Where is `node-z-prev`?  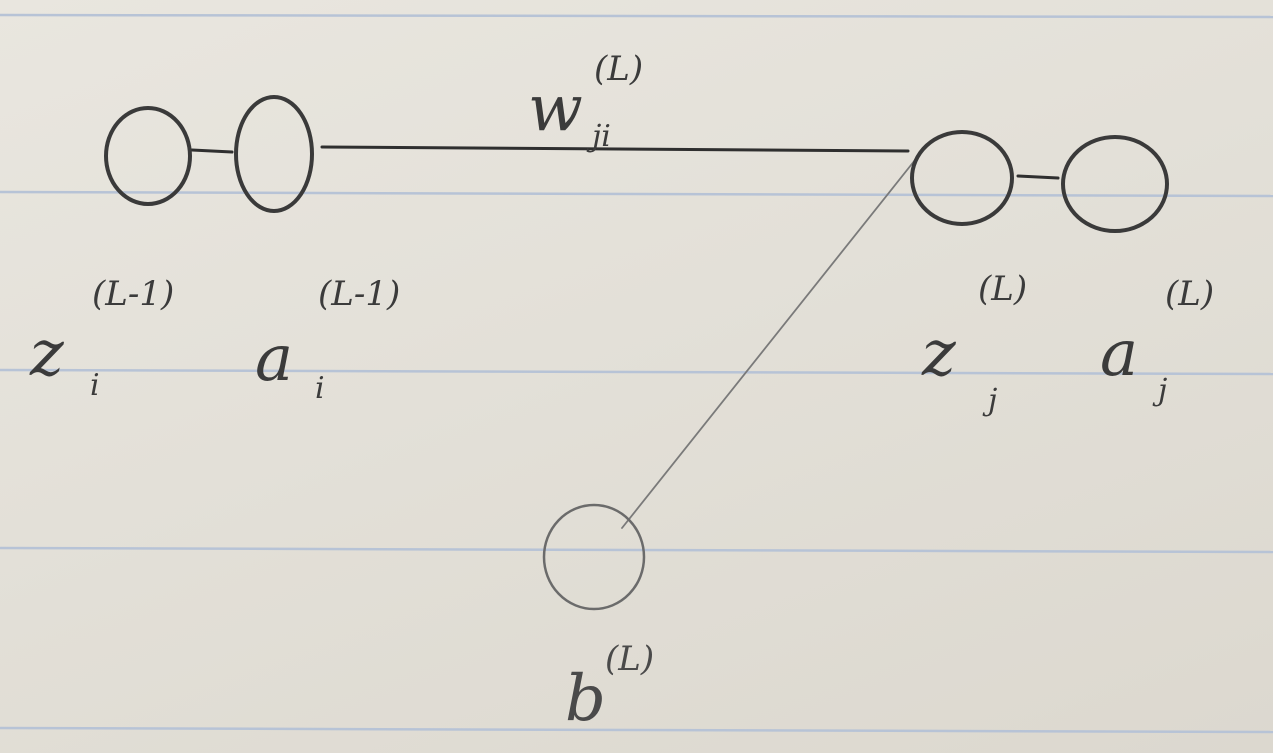 node-z-prev is located at coordinates (148, 156).